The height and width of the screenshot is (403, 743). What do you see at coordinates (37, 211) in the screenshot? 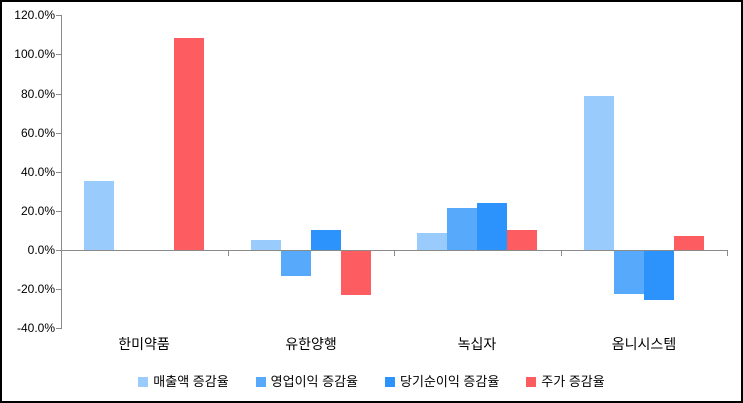
I see `y-axis-tick-label: 20.0%` at bounding box center [37, 211].